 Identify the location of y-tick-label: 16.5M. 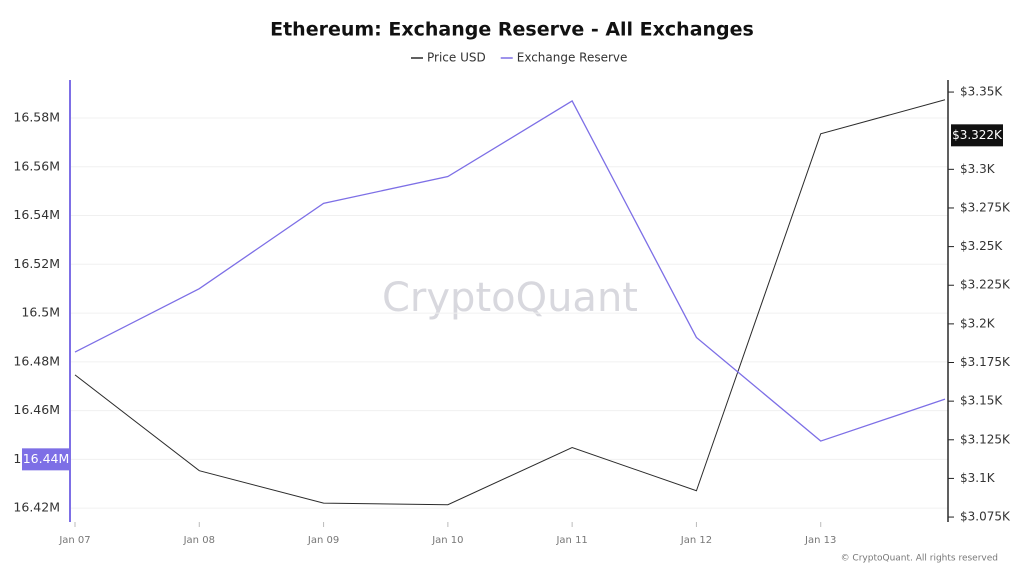
(40, 312).